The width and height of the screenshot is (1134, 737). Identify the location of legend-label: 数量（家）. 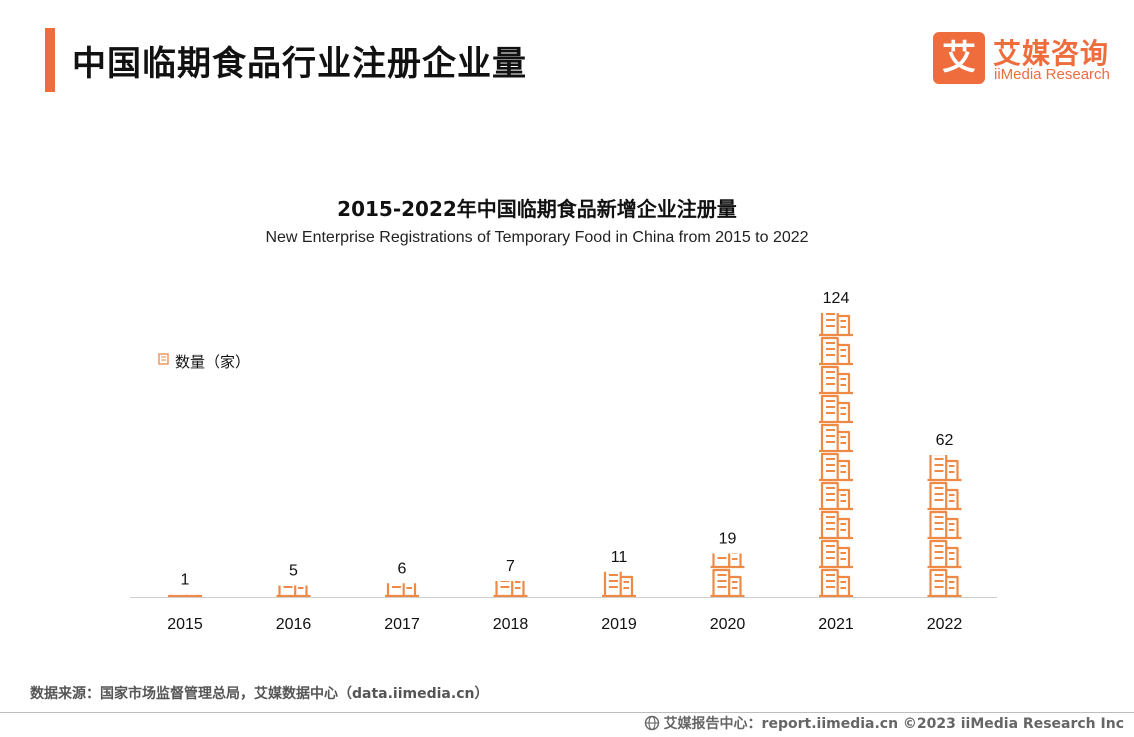
(213, 362).